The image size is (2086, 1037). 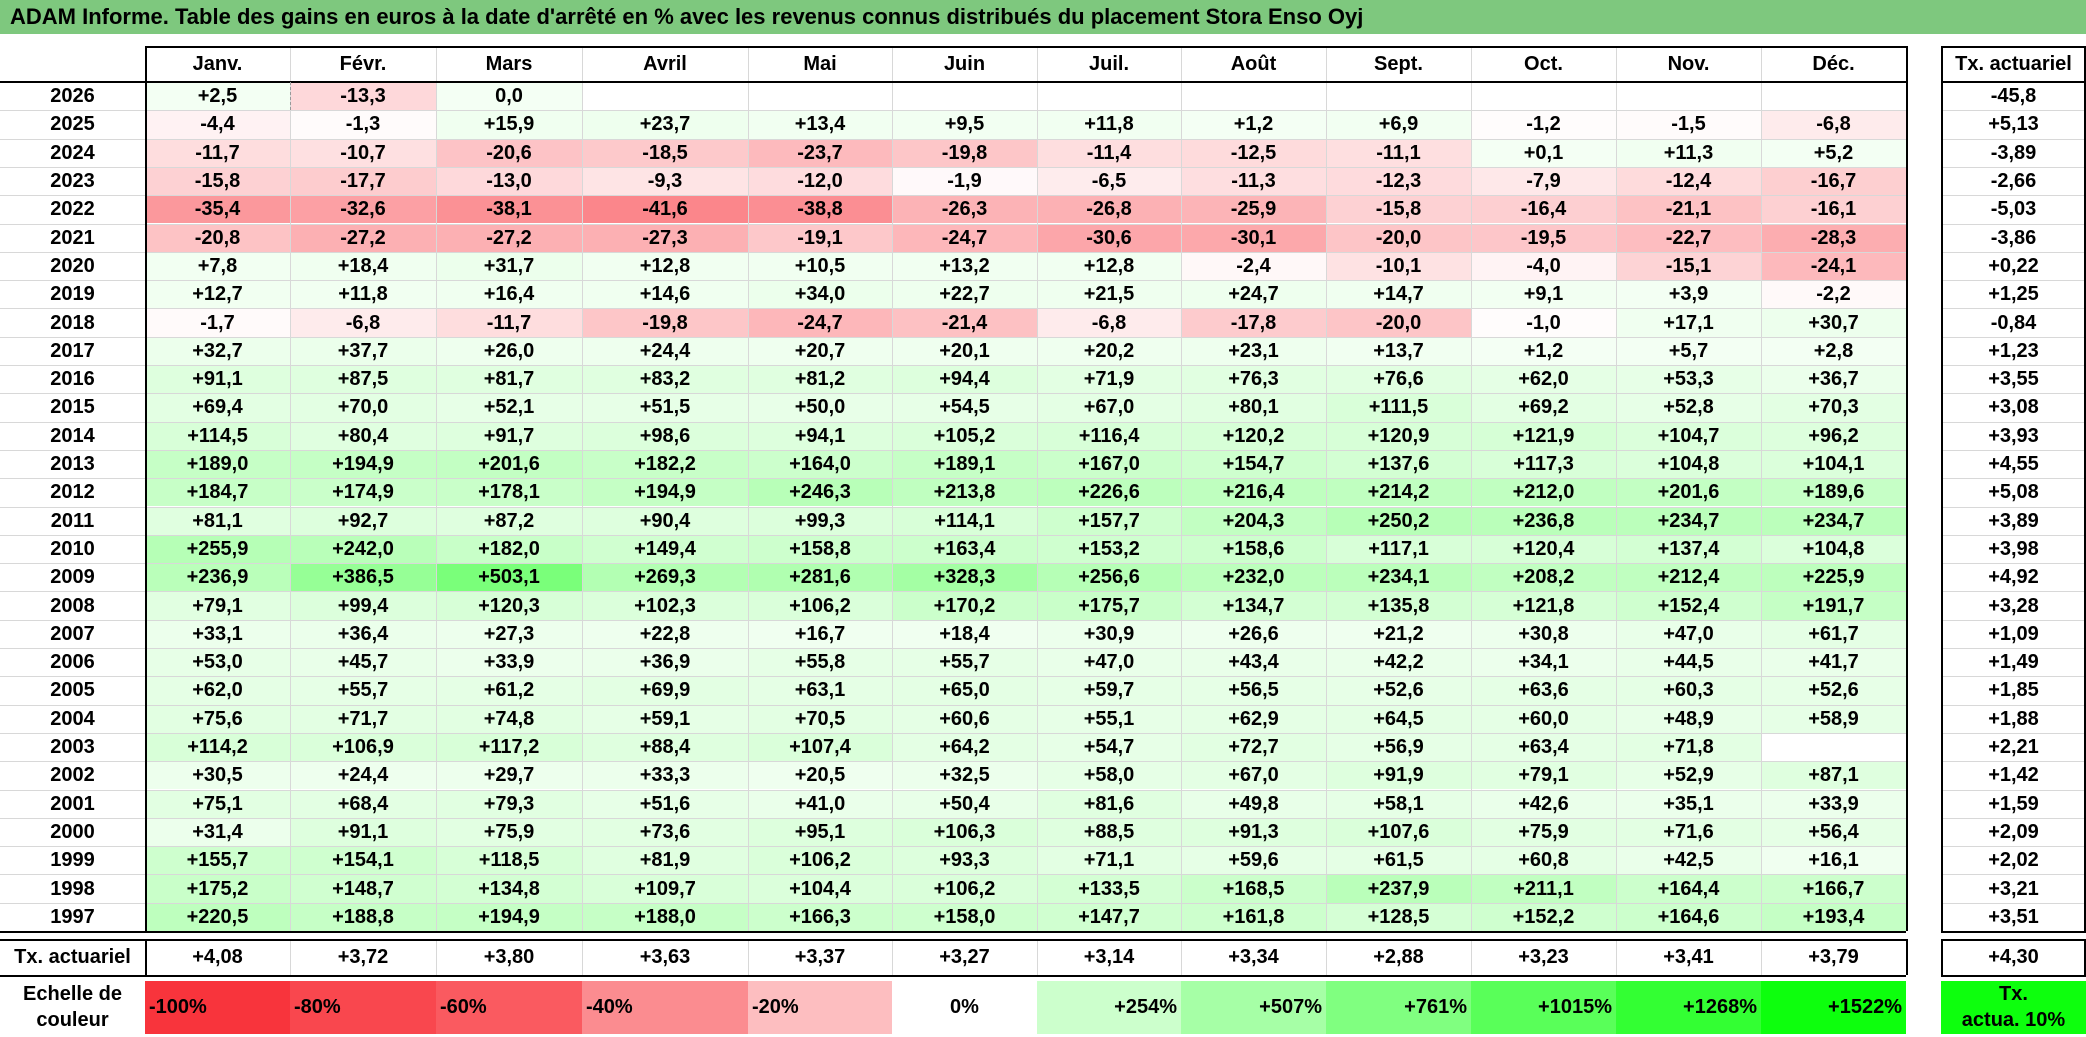 What do you see at coordinates (217, 464) in the screenshot?
I see `table-cell: +189,0` at bounding box center [217, 464].